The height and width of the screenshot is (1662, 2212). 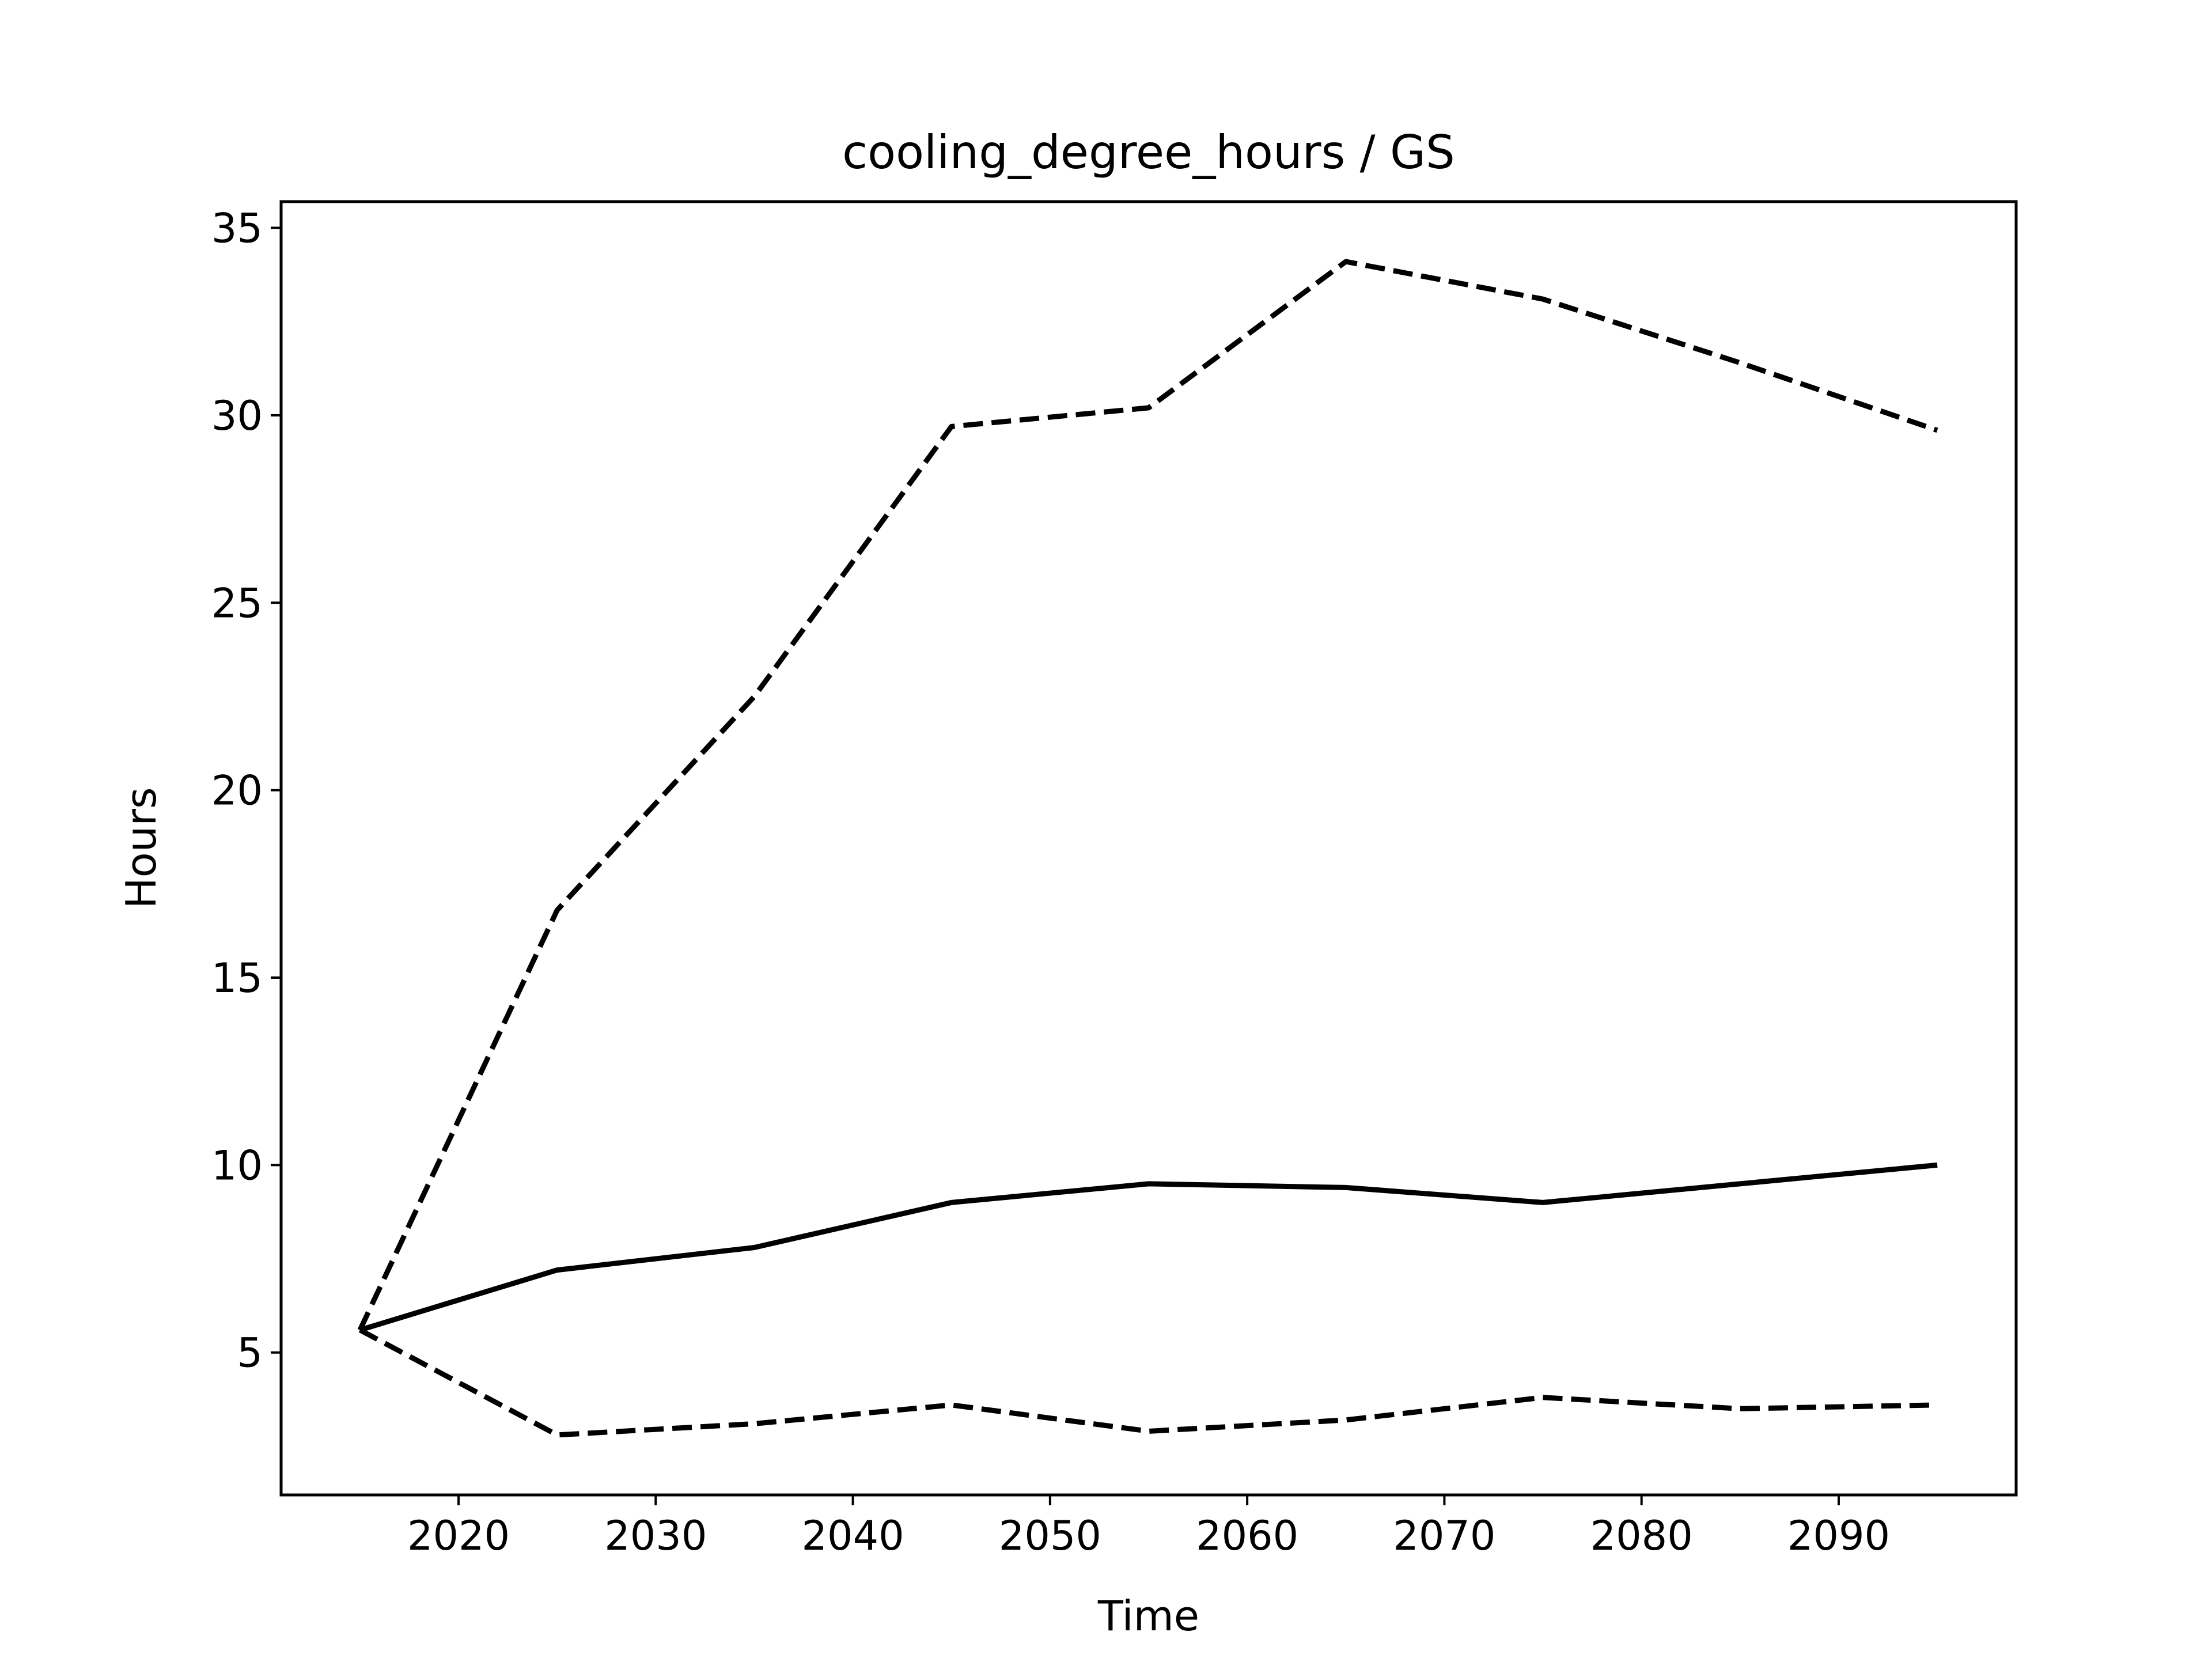 I want to click on y-tick-label: 5, so click(x=250, y=1354).